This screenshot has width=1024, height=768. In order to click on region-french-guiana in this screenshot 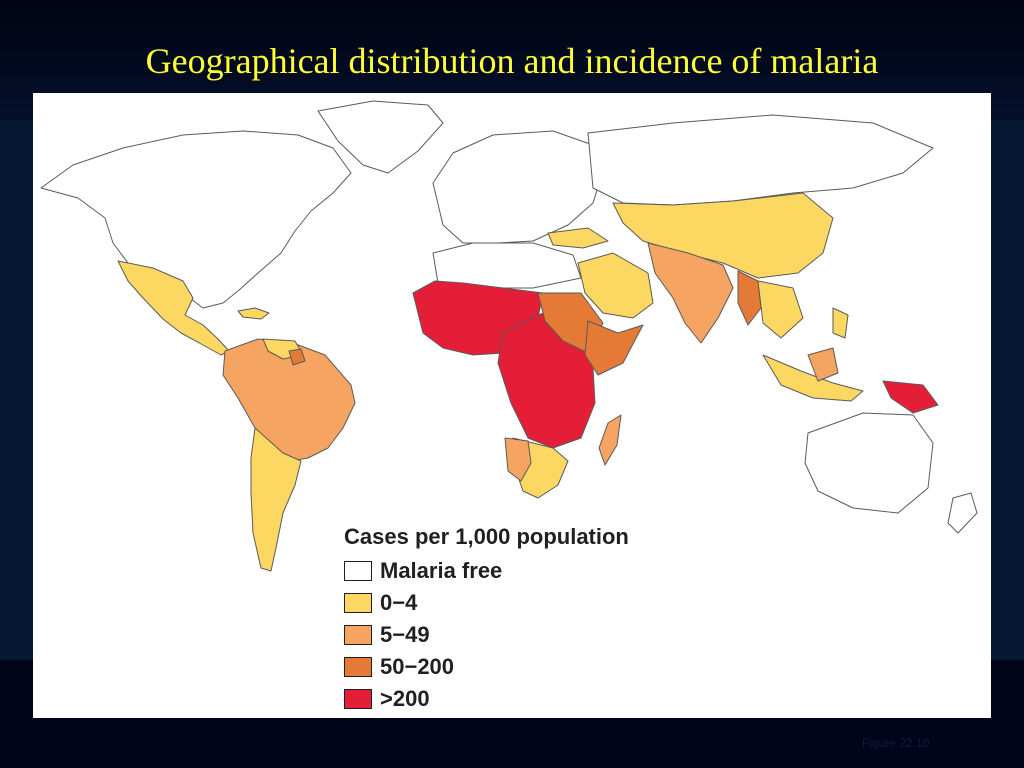, I will do `click(297, 357)`.